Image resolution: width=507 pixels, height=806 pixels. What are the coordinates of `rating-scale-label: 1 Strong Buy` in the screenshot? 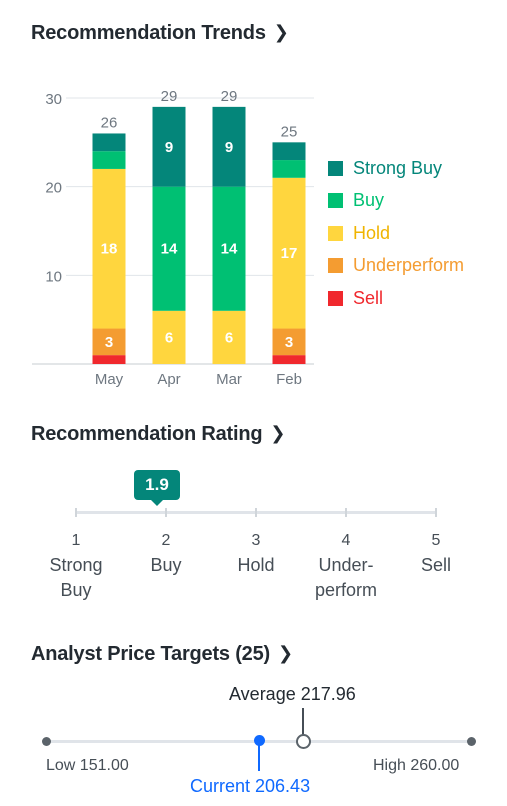 It's located at (76, 565).